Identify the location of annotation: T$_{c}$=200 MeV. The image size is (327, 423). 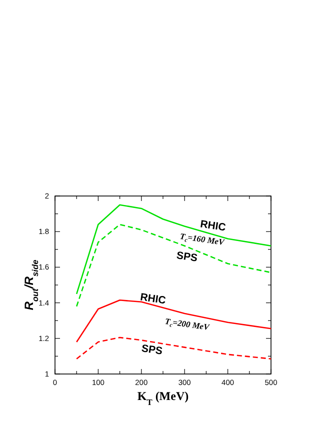
(188, 324).